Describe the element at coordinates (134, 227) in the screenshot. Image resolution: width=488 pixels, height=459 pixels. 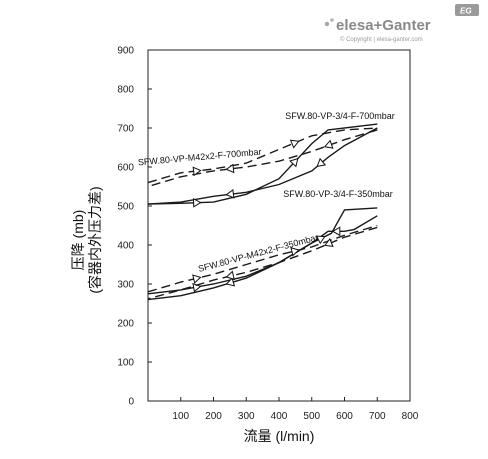
I see `y-axis-ticks: 0 100 200 300 400 500 600 700 800 900` at that location.